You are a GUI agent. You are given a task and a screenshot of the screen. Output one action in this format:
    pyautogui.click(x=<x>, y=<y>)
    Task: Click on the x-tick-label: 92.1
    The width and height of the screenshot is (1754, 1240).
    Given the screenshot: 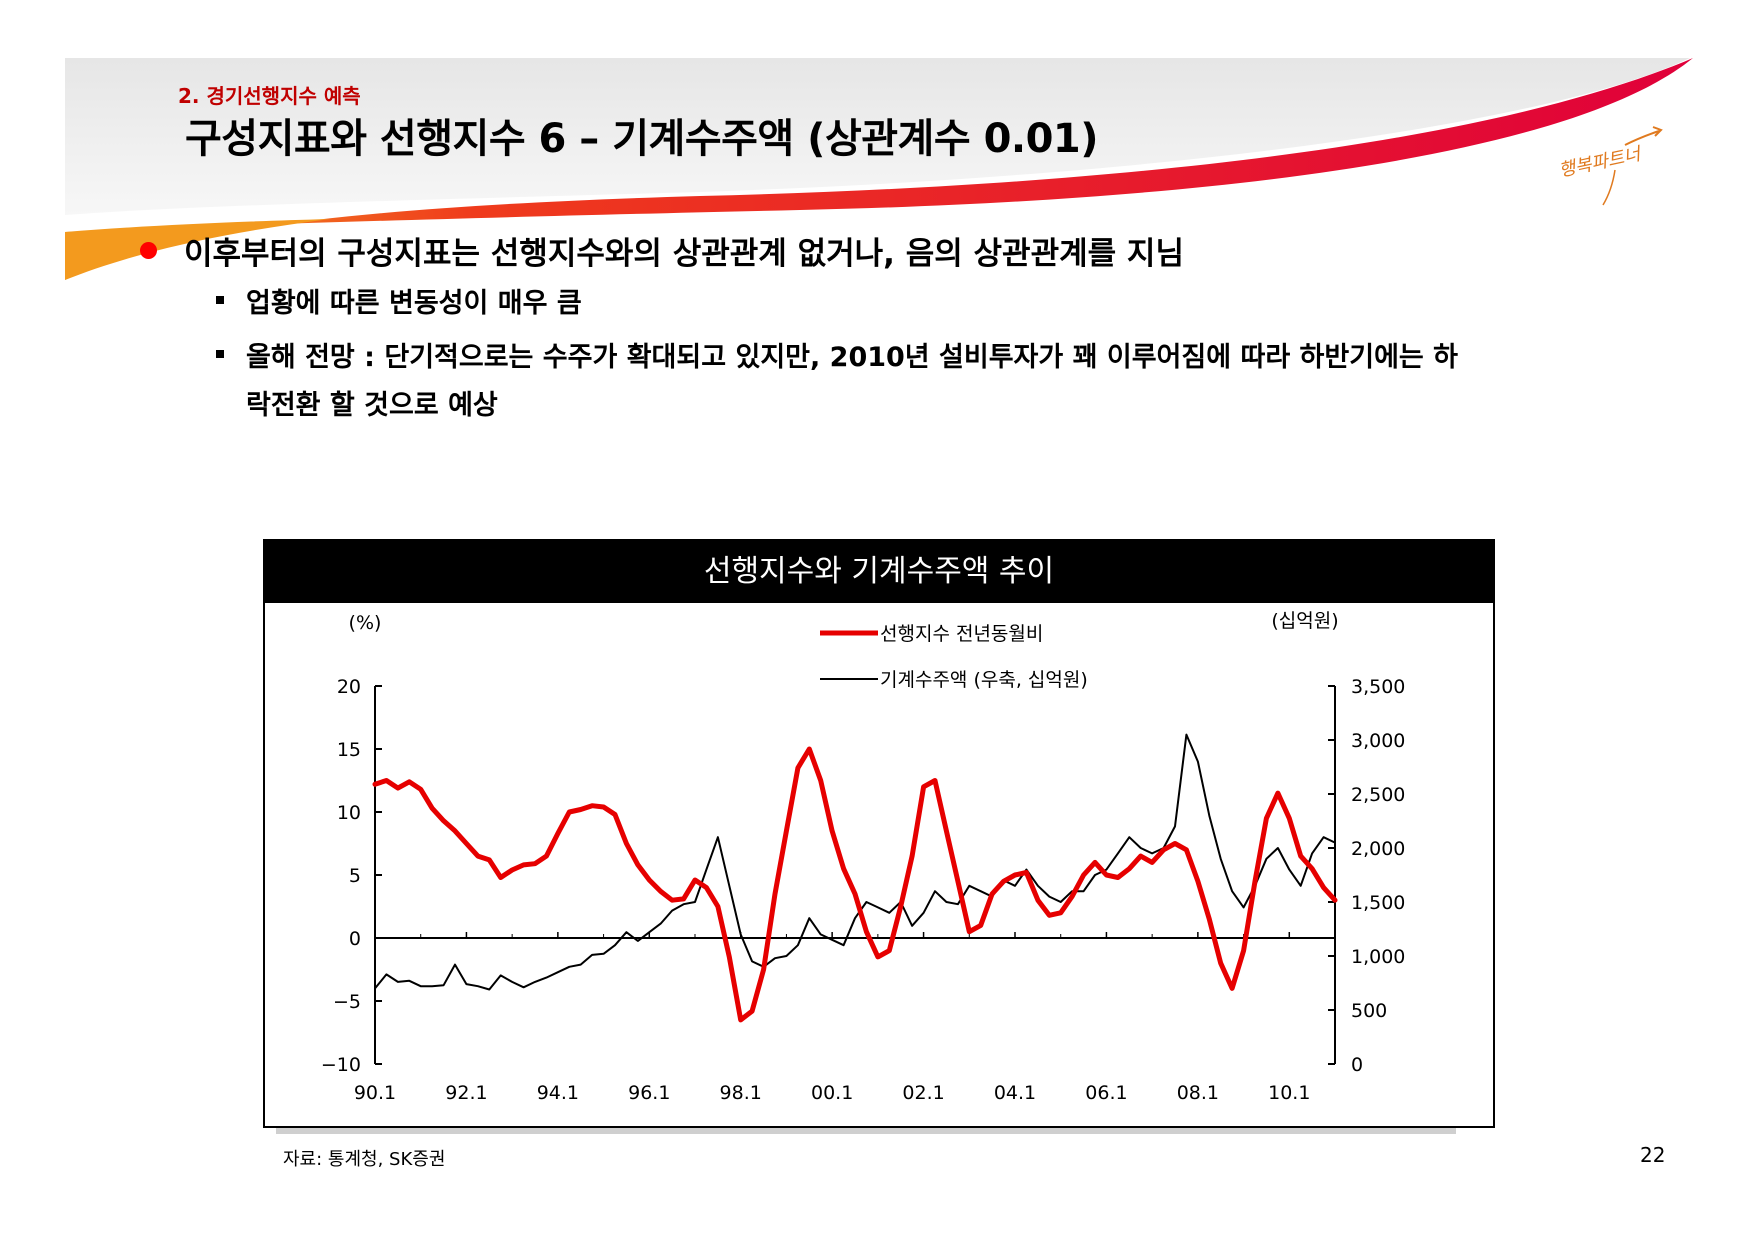 What is the action you would take?
    pyautogui.click(x=466, y=1093)
    